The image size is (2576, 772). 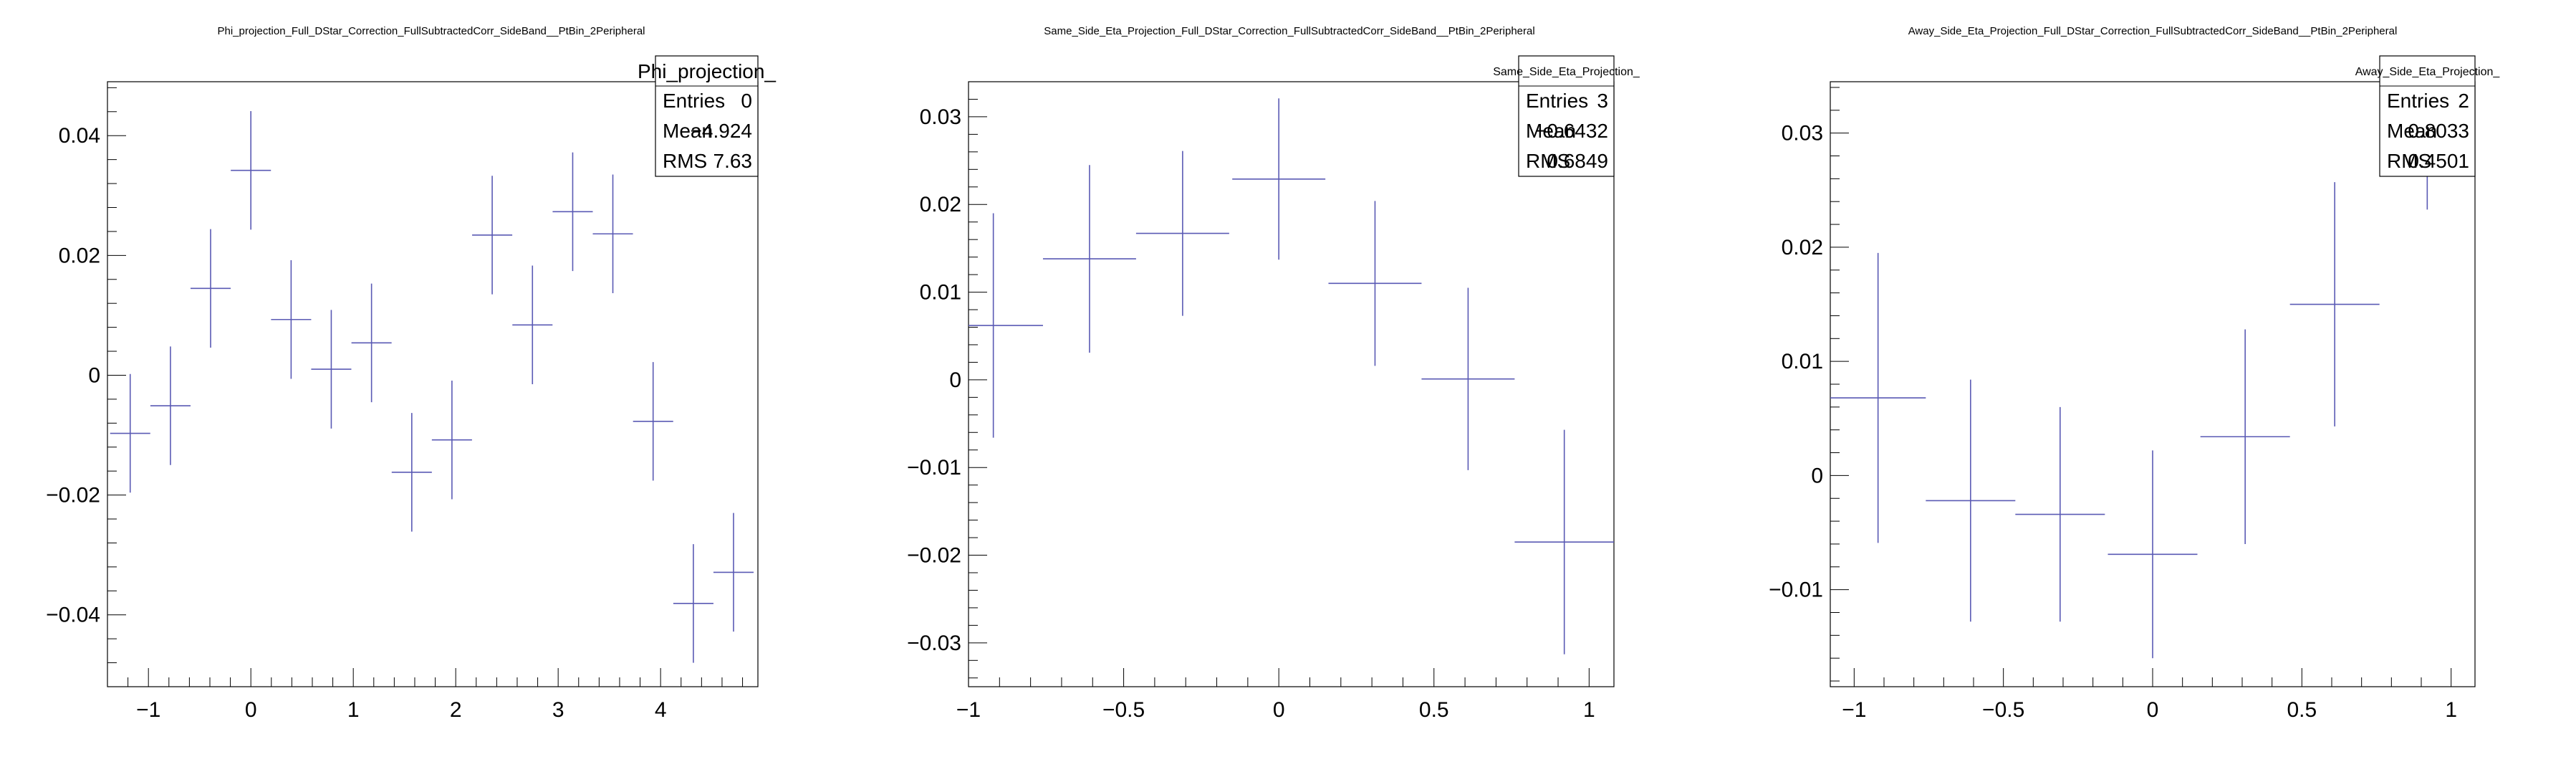 I want to click on stats-histogram-name: Same_Side_Eta_Projection_, so click(x=1567, y=72).